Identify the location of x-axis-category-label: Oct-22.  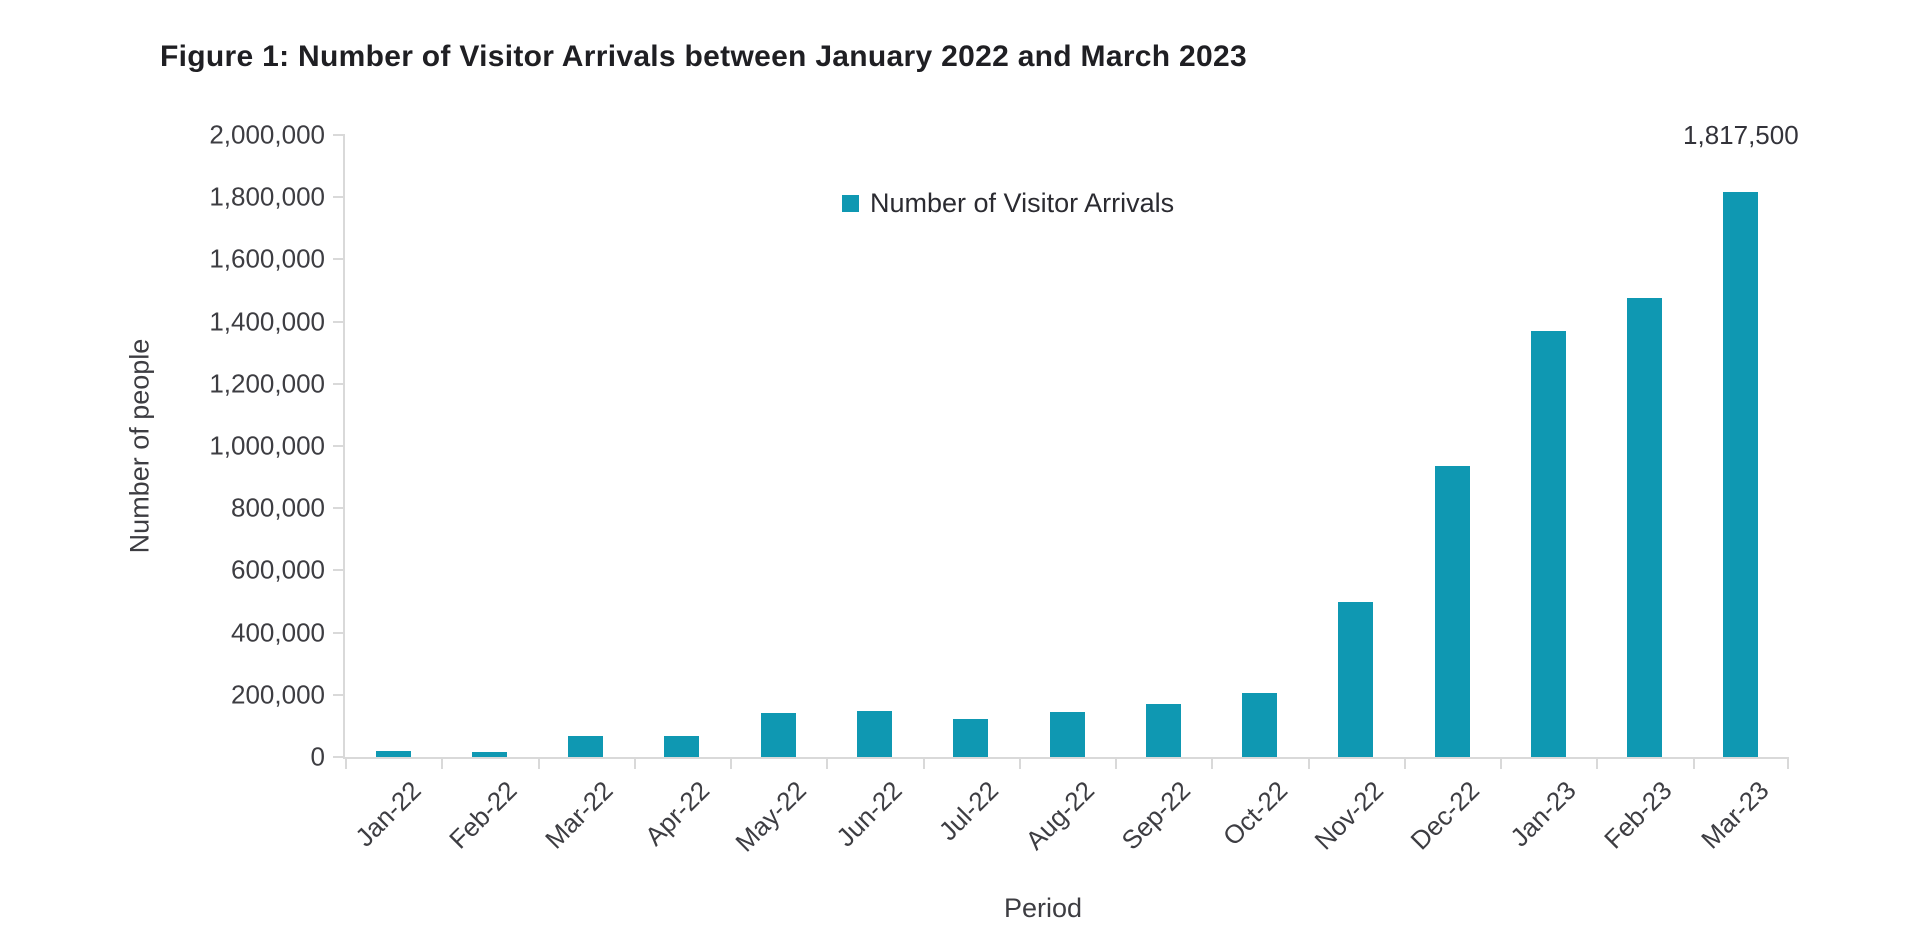
(1254, 813).